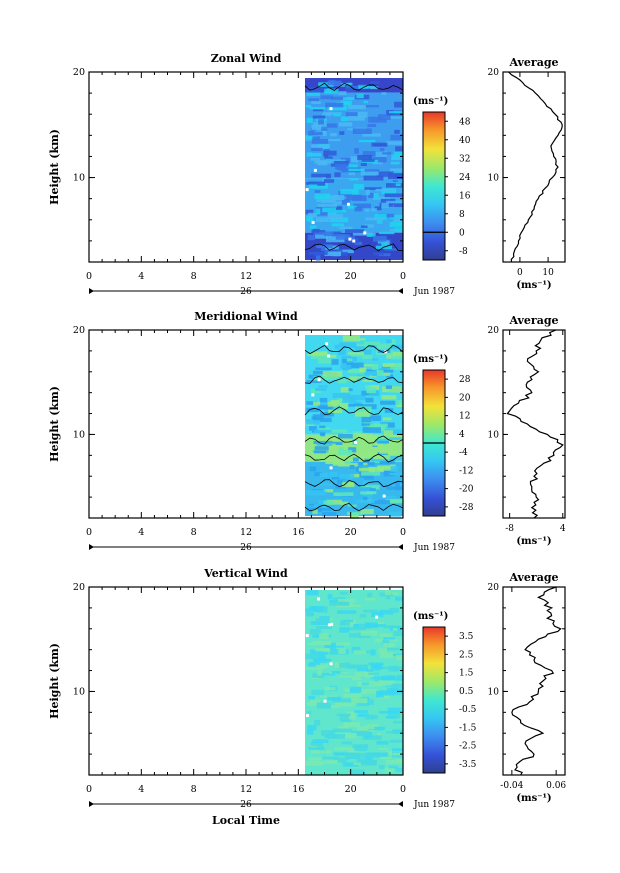 This screenshot has height=873, width=620. Describe the element at coordinates (141, 789) in the screenshot. I see `x-tick-label: 4` at that location.